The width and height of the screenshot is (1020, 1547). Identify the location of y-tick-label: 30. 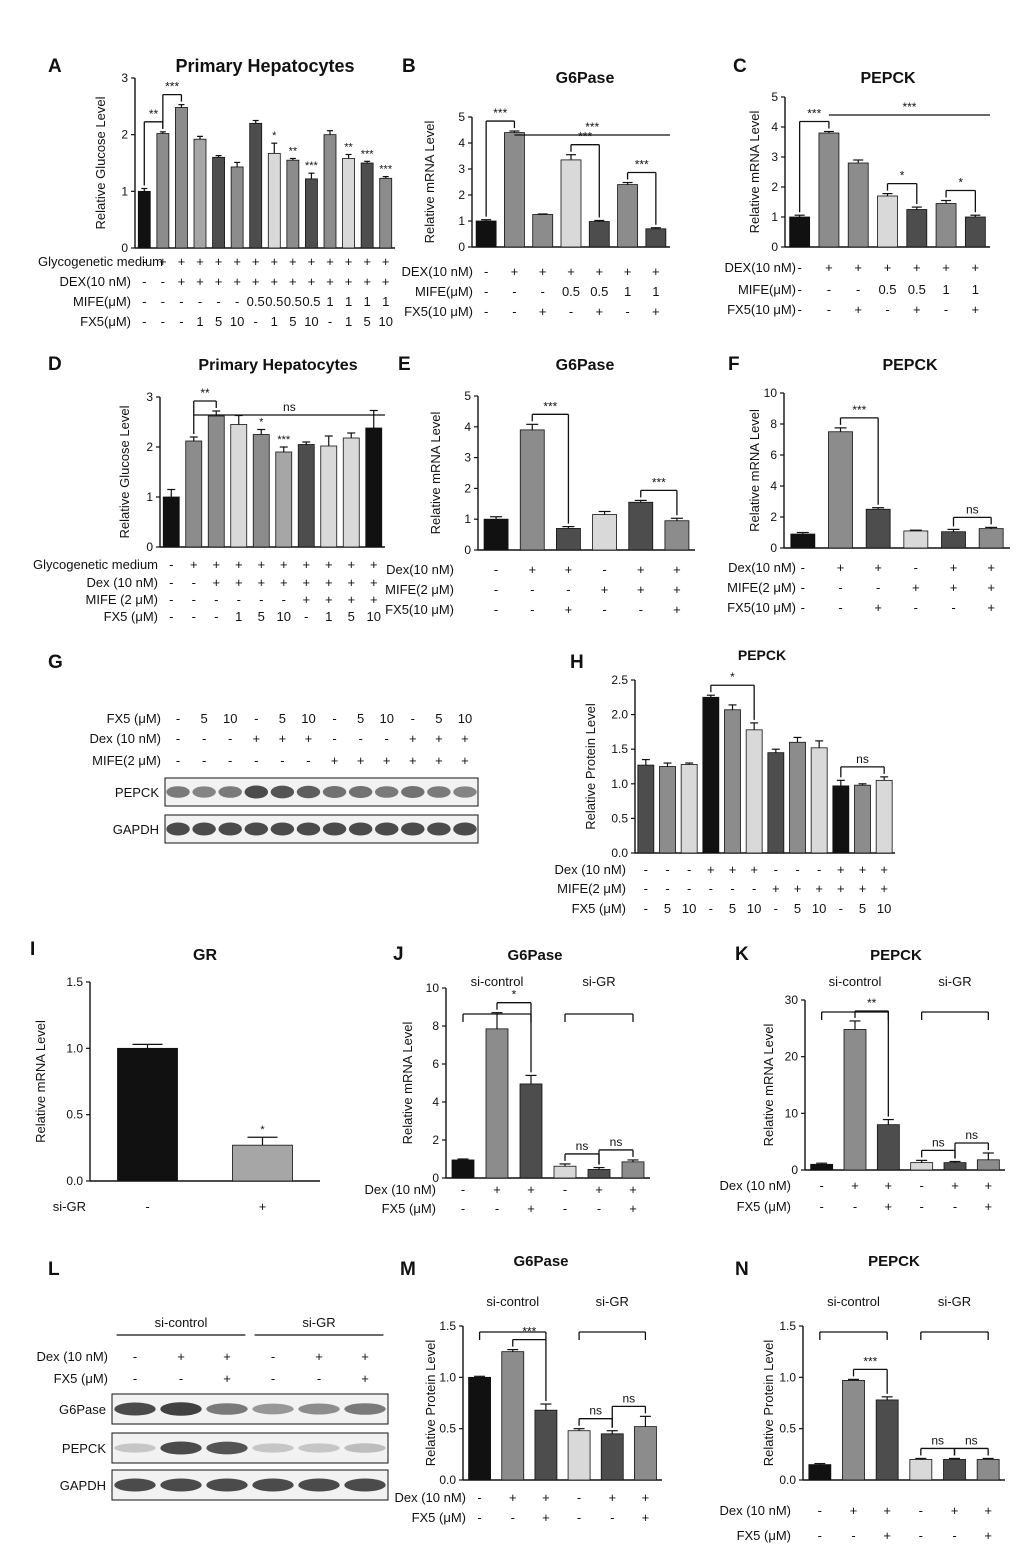
(792, 1000).